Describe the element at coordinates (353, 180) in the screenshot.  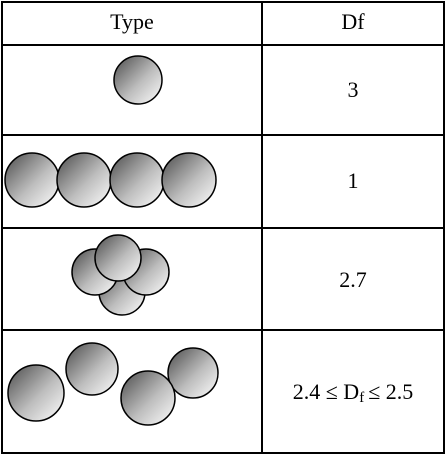
I see `df-cell: 1` at that location.